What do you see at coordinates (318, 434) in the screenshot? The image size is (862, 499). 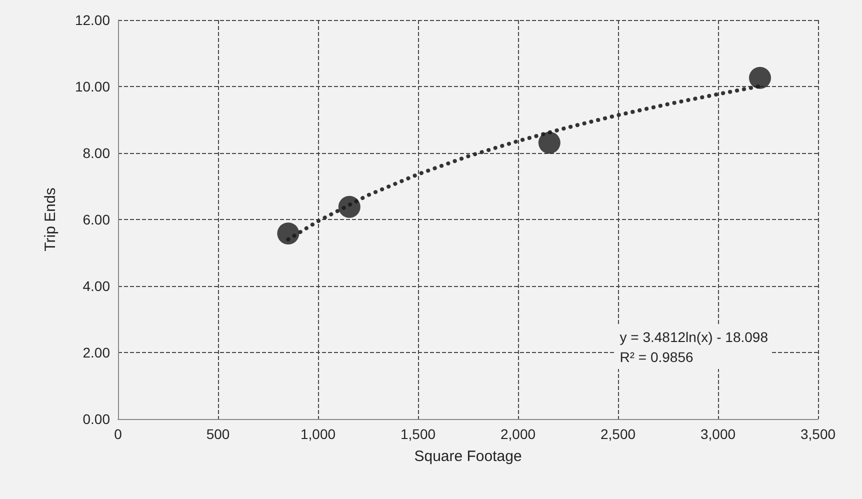 I see `x-tick-label: 1,000` at bounding box center [318, 434].